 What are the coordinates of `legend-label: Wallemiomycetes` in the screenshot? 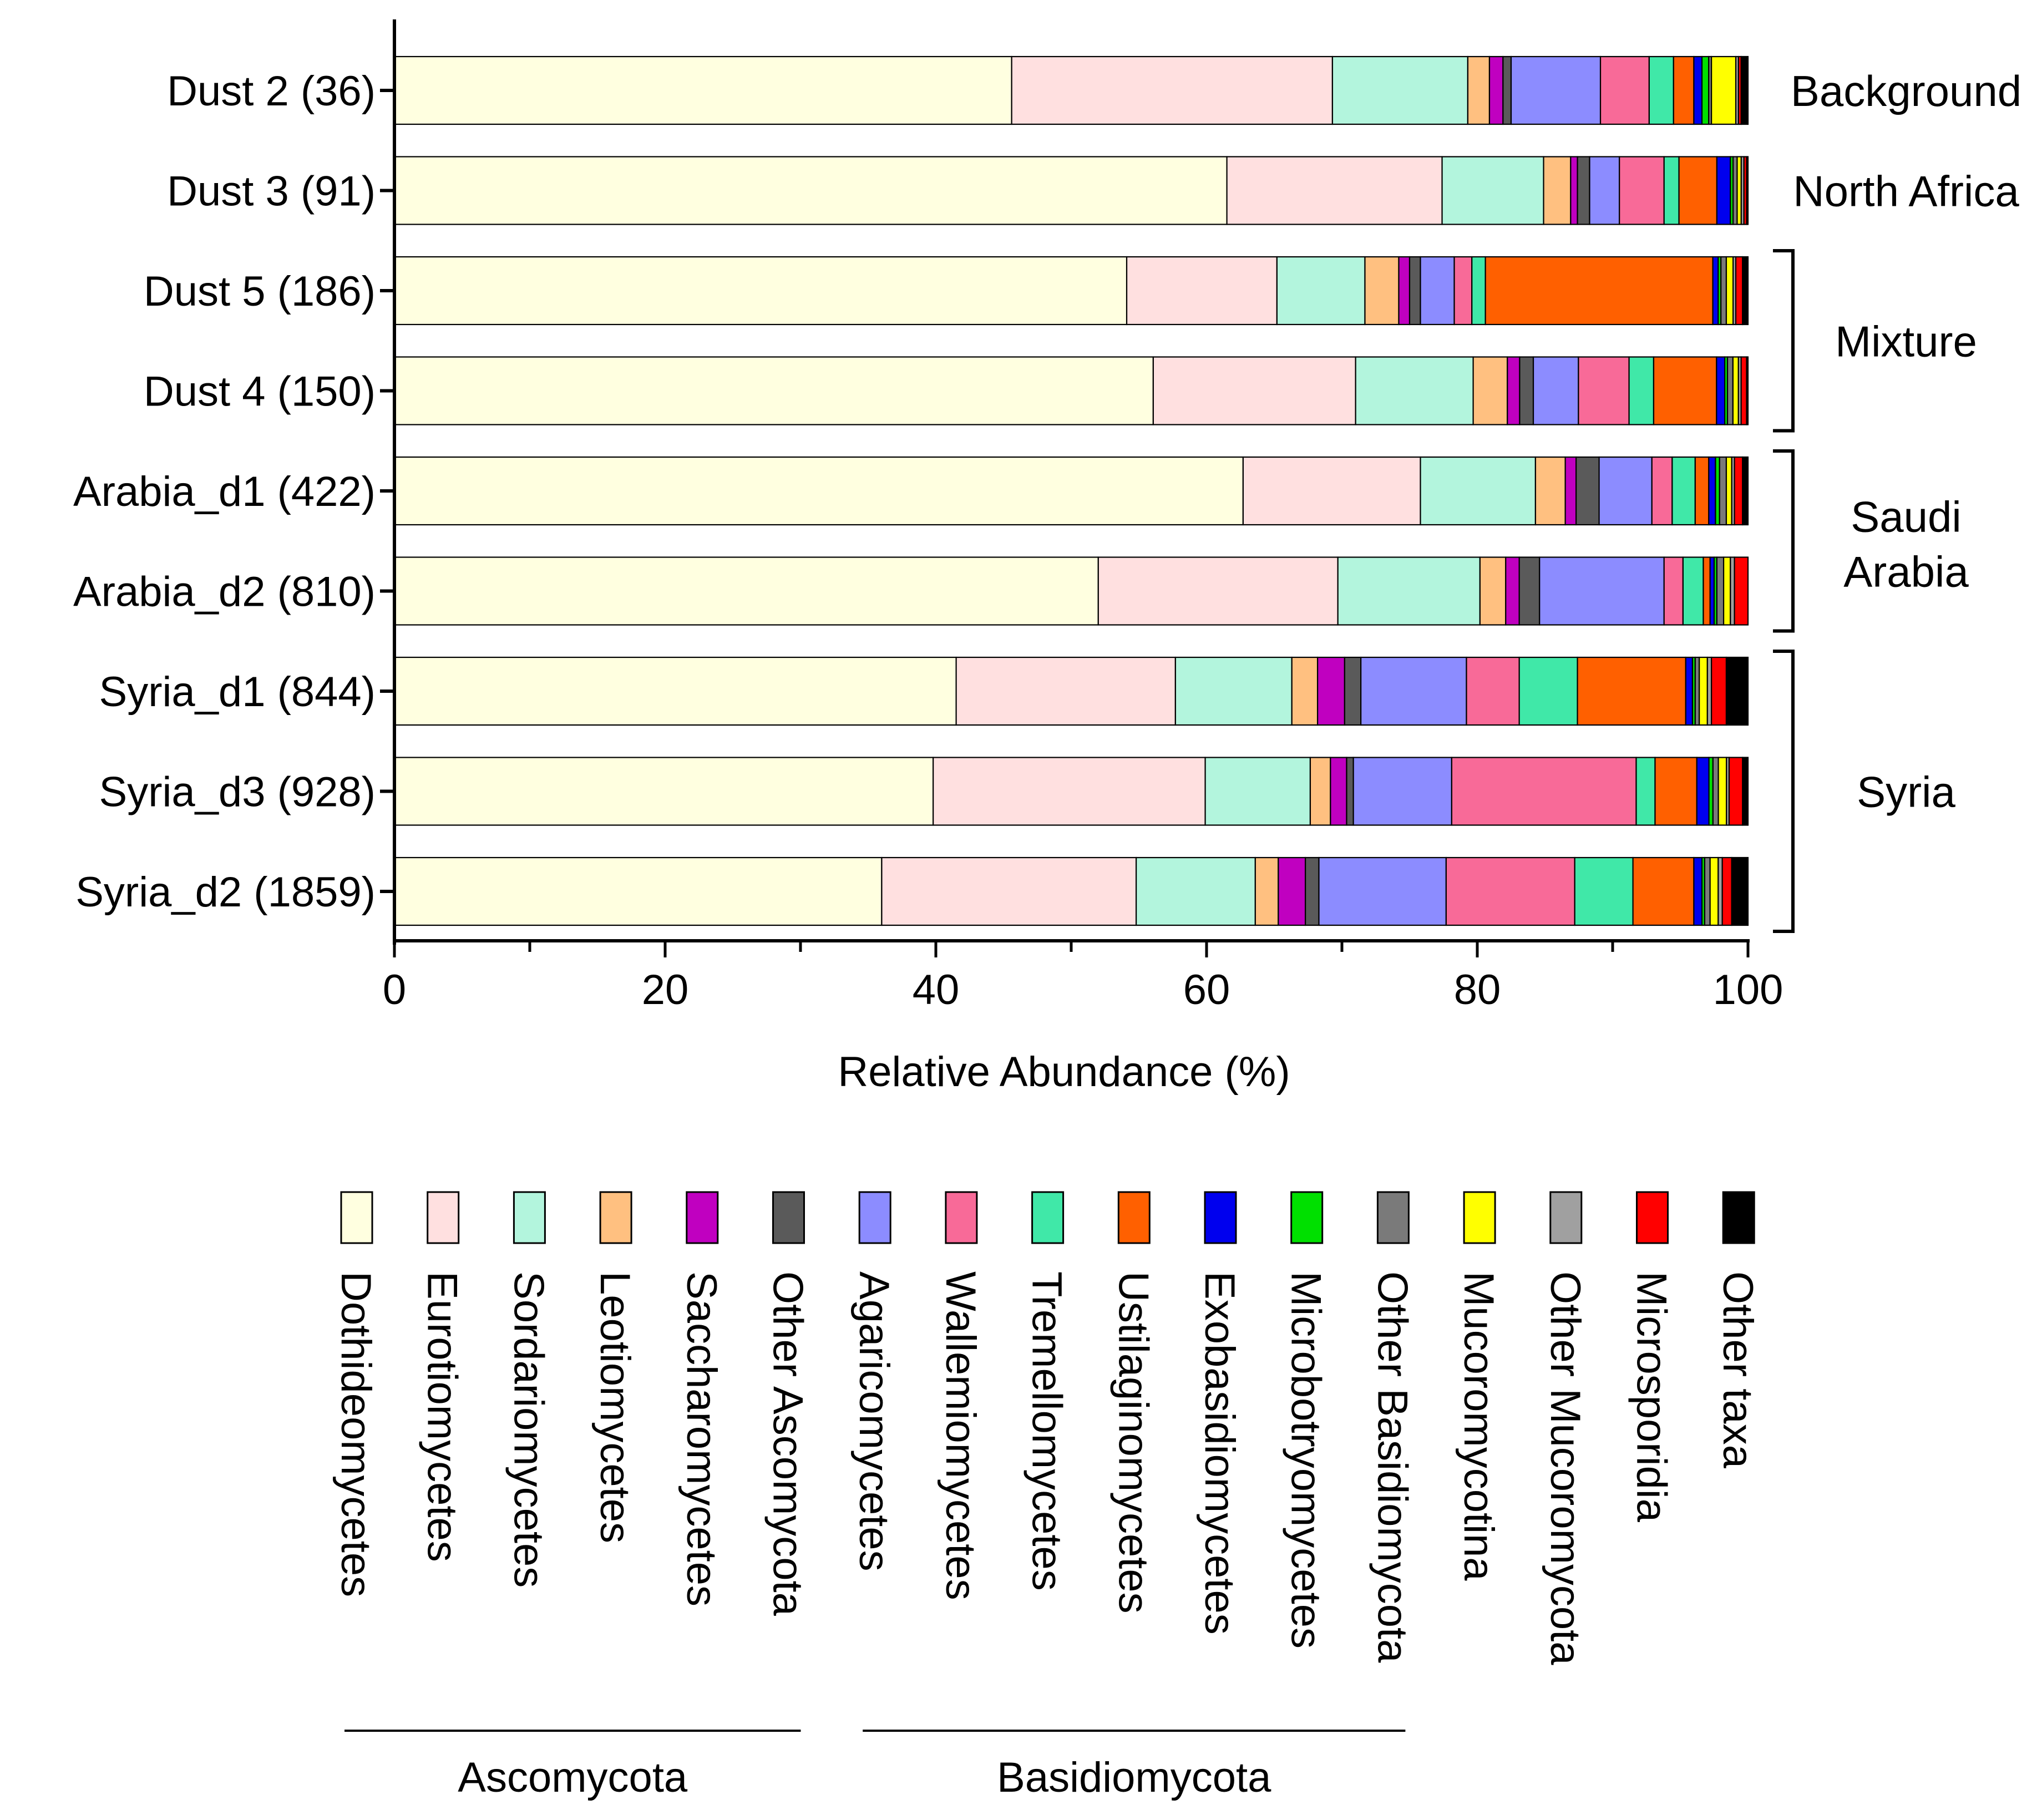 It's located at (960, 1436).